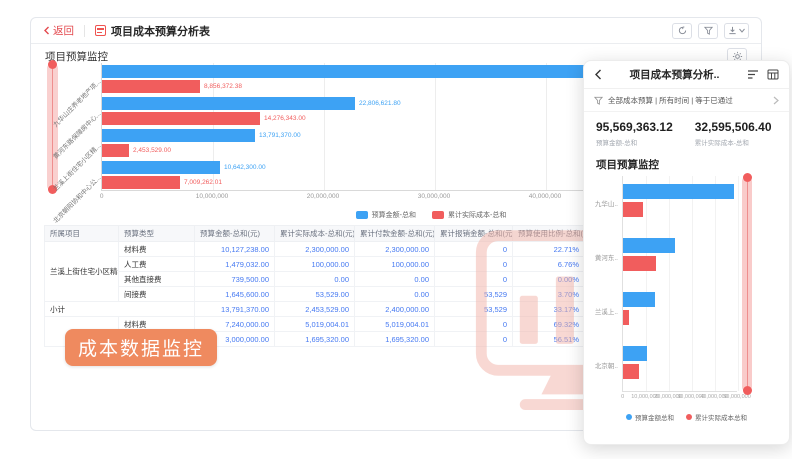 The image size is (792, 459). What do you see at coordinates (156, 233) in the screenshot?
I see `column-header: 预算类型` at bounding box center [156, 233].